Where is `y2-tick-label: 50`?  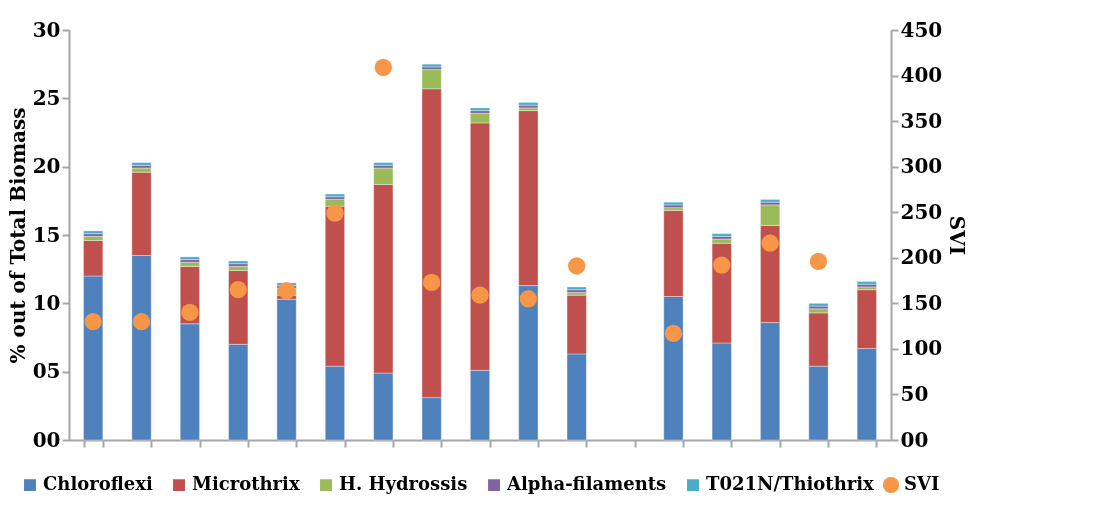
y2-tick-label: 50 is located at coordinates (914, 393).